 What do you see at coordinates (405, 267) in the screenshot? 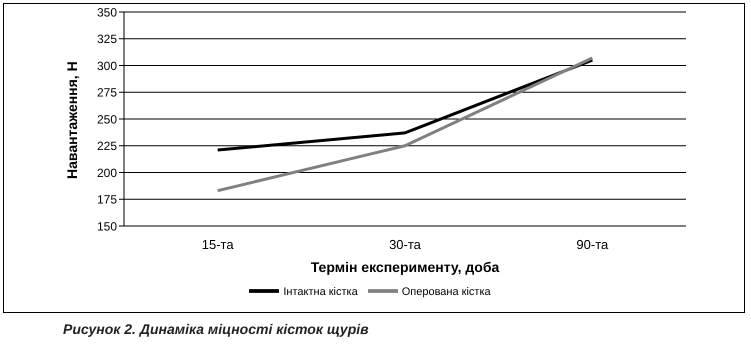
I see `x-axis-title: Термін експерименту, доба` at bounding box center [405, 267].